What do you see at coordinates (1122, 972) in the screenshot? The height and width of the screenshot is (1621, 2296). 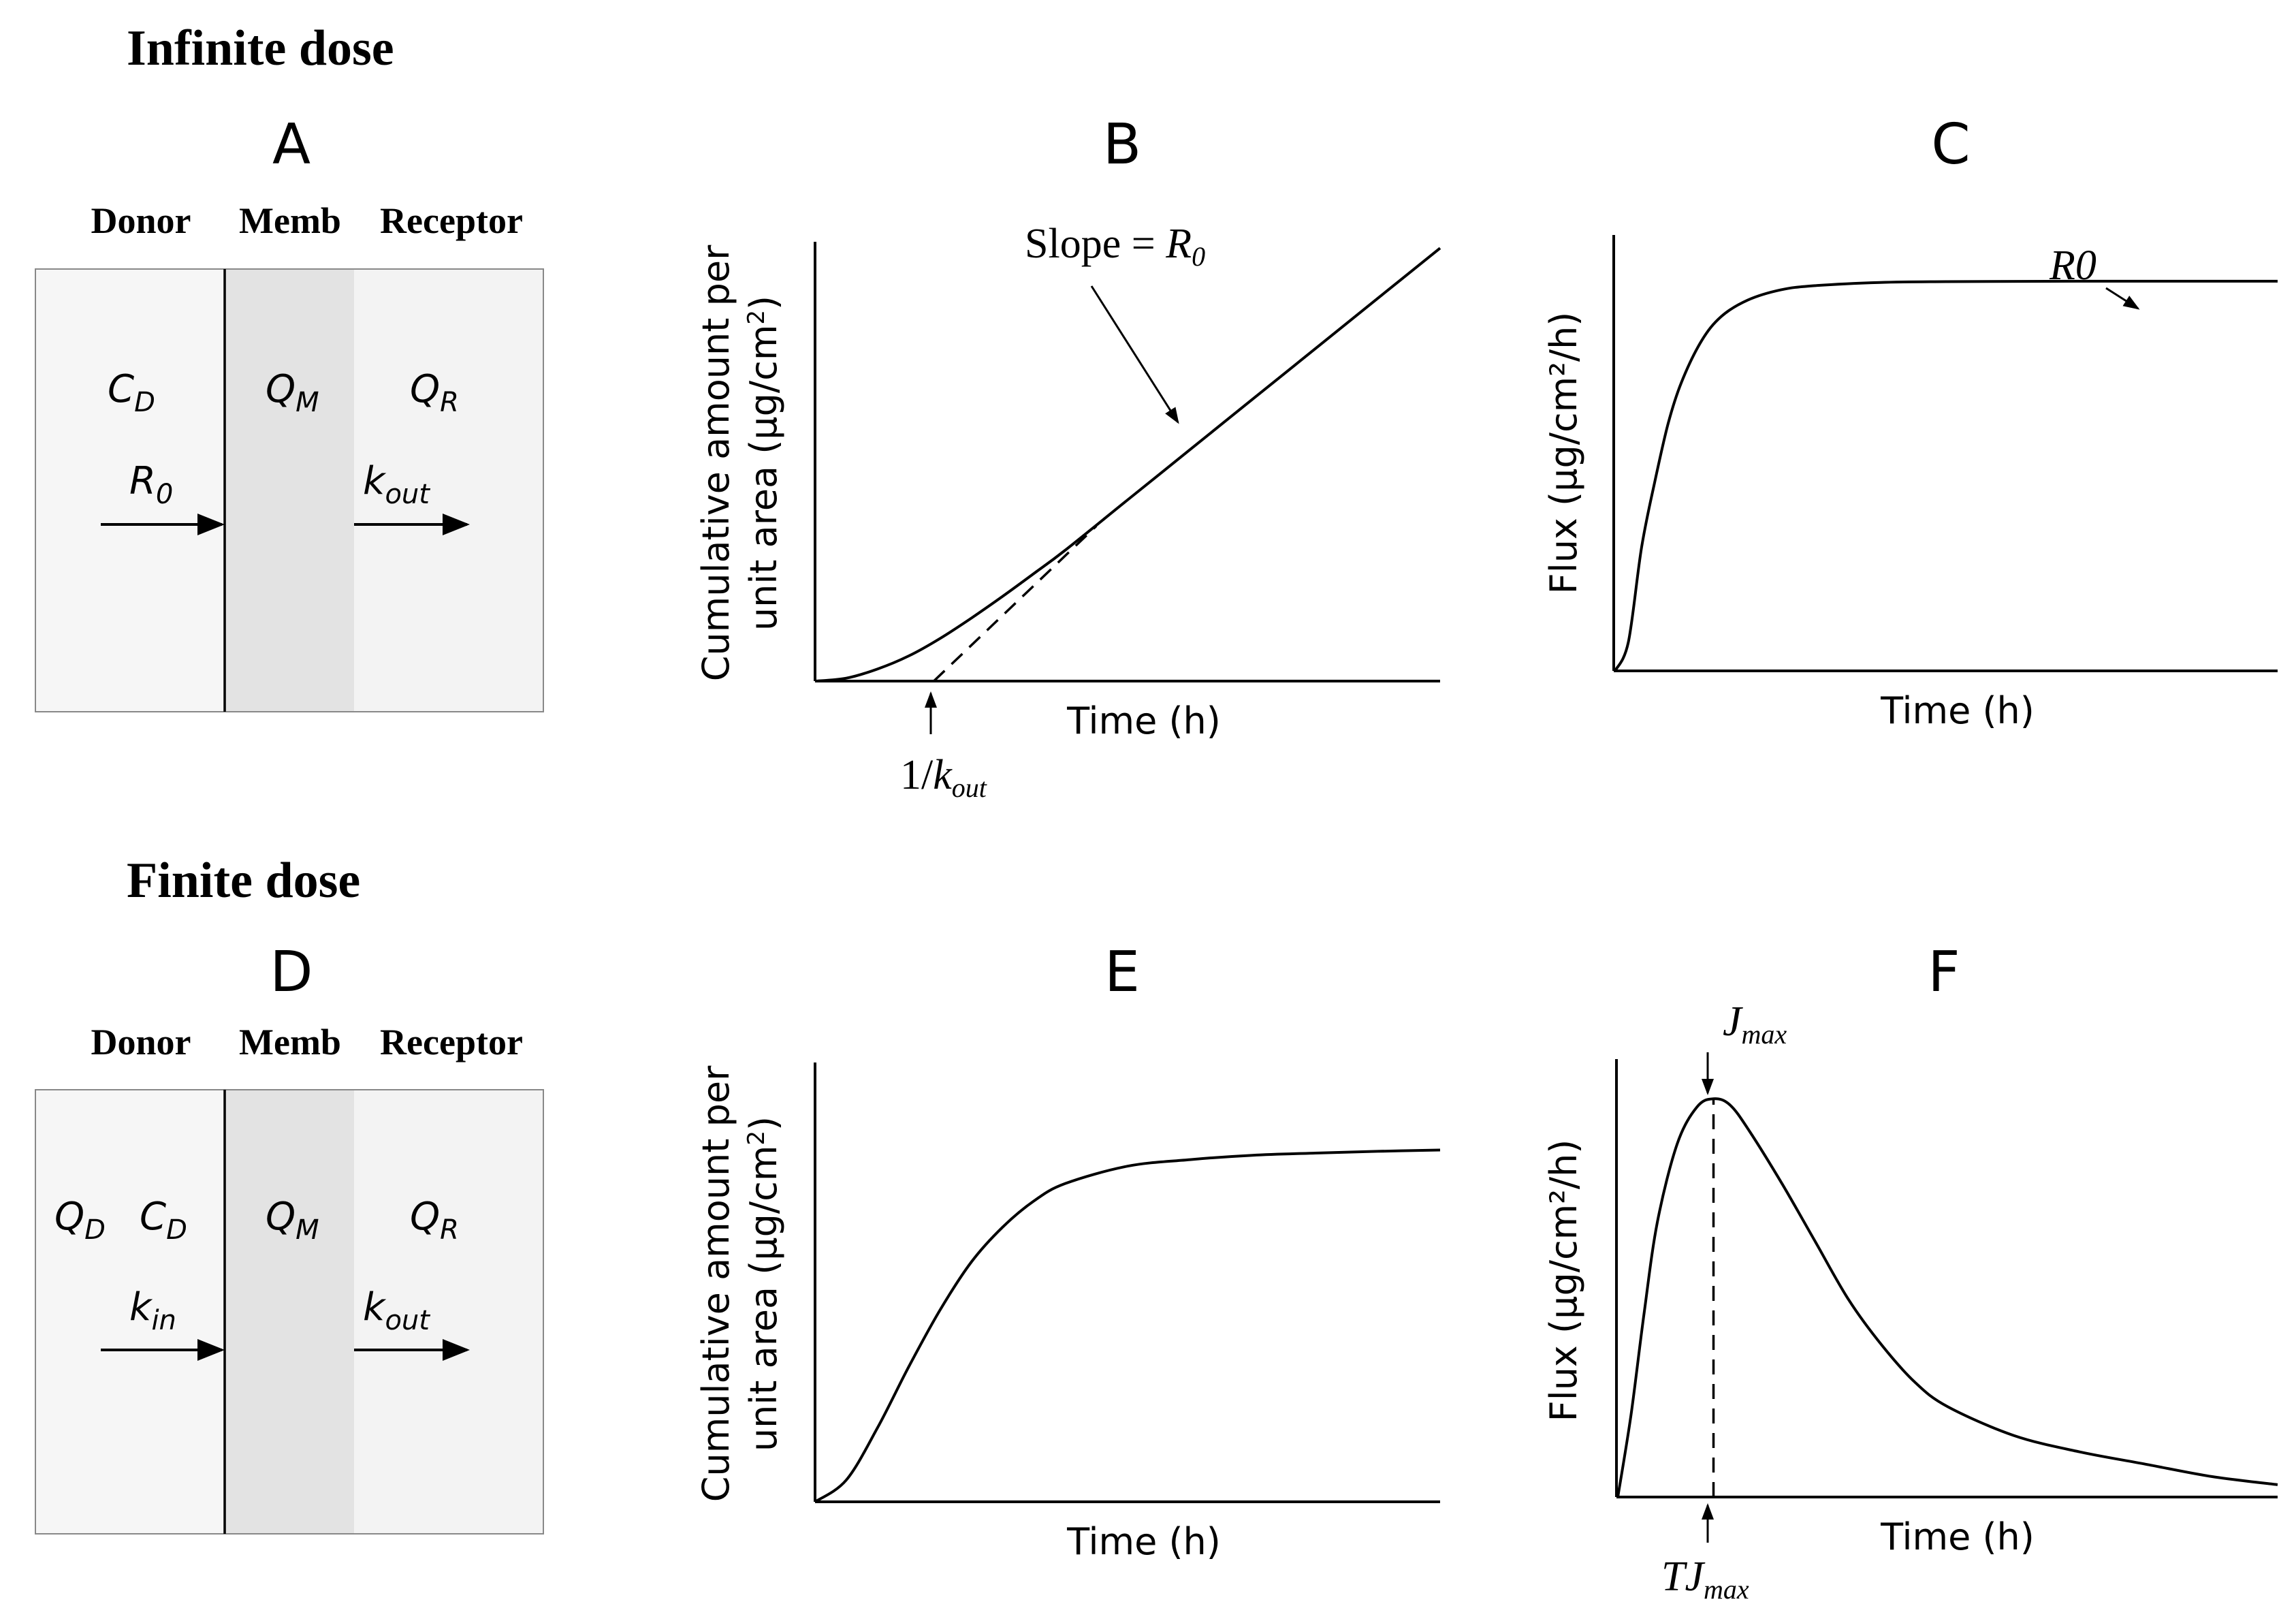 I see `panel-e-letter: E` at bounding box center [1122, 972].